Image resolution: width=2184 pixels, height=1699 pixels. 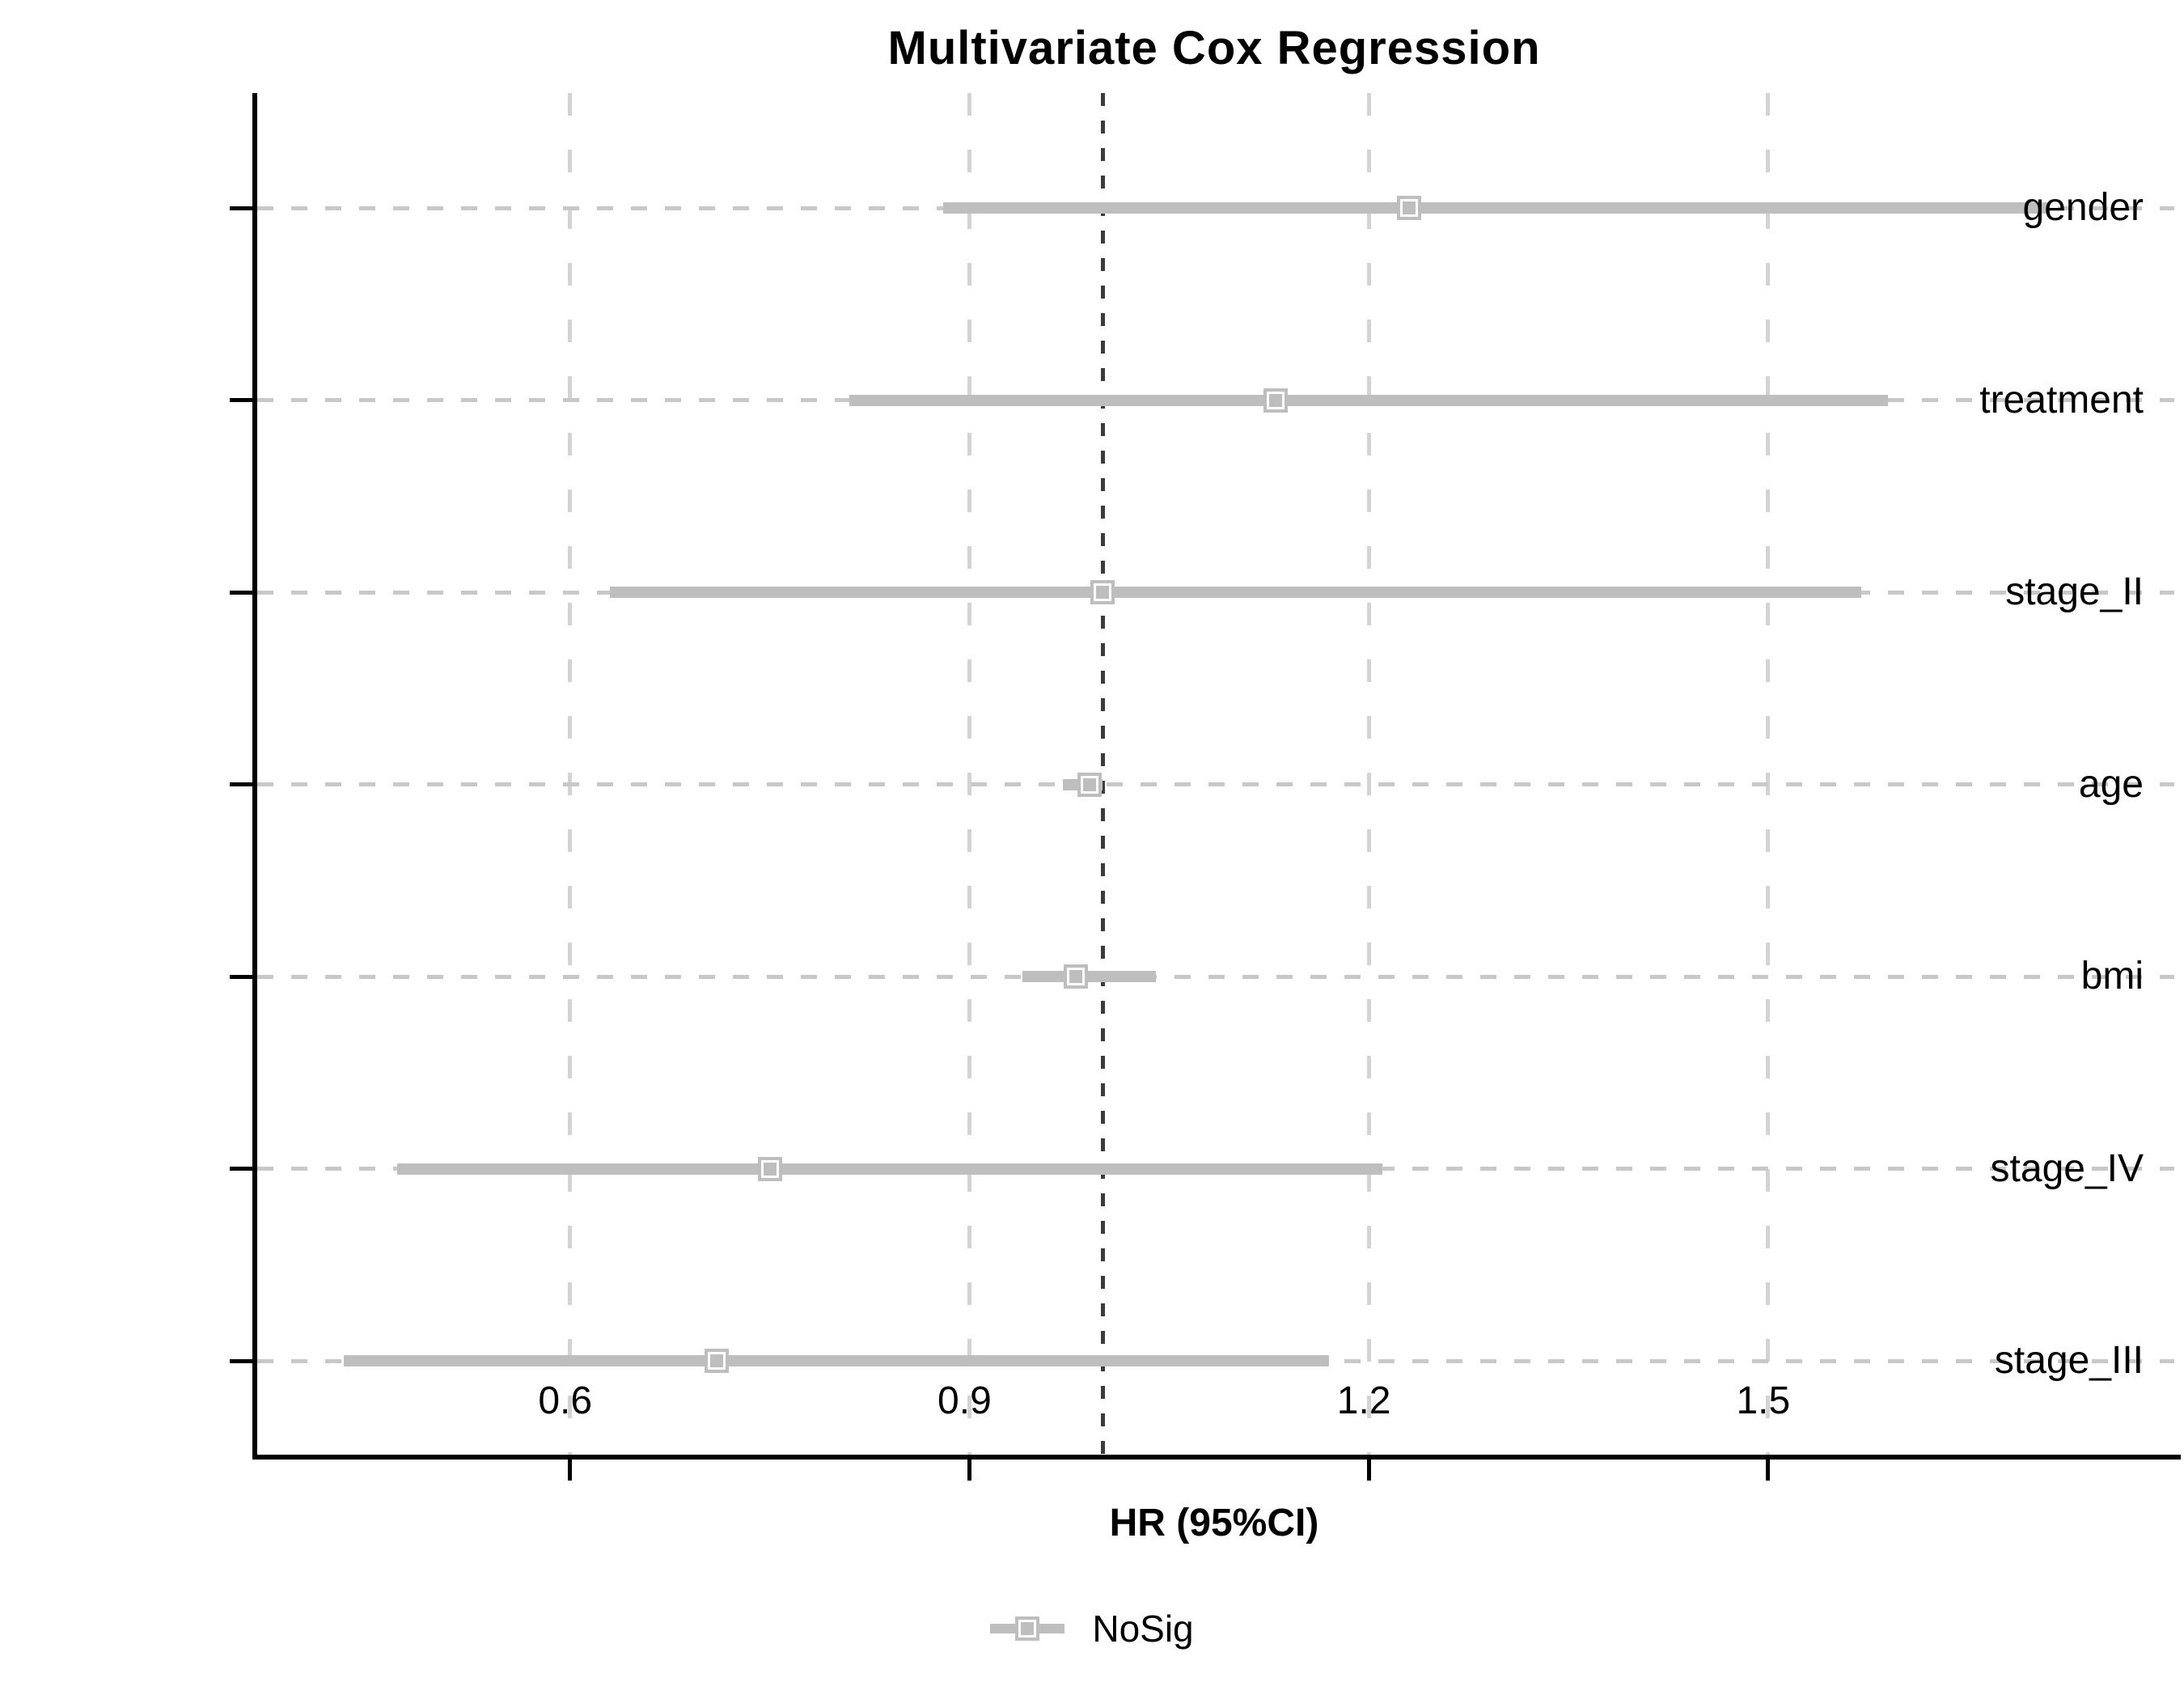 I want to click on y-tick-label: treatment, so click(x=2061, y=400).